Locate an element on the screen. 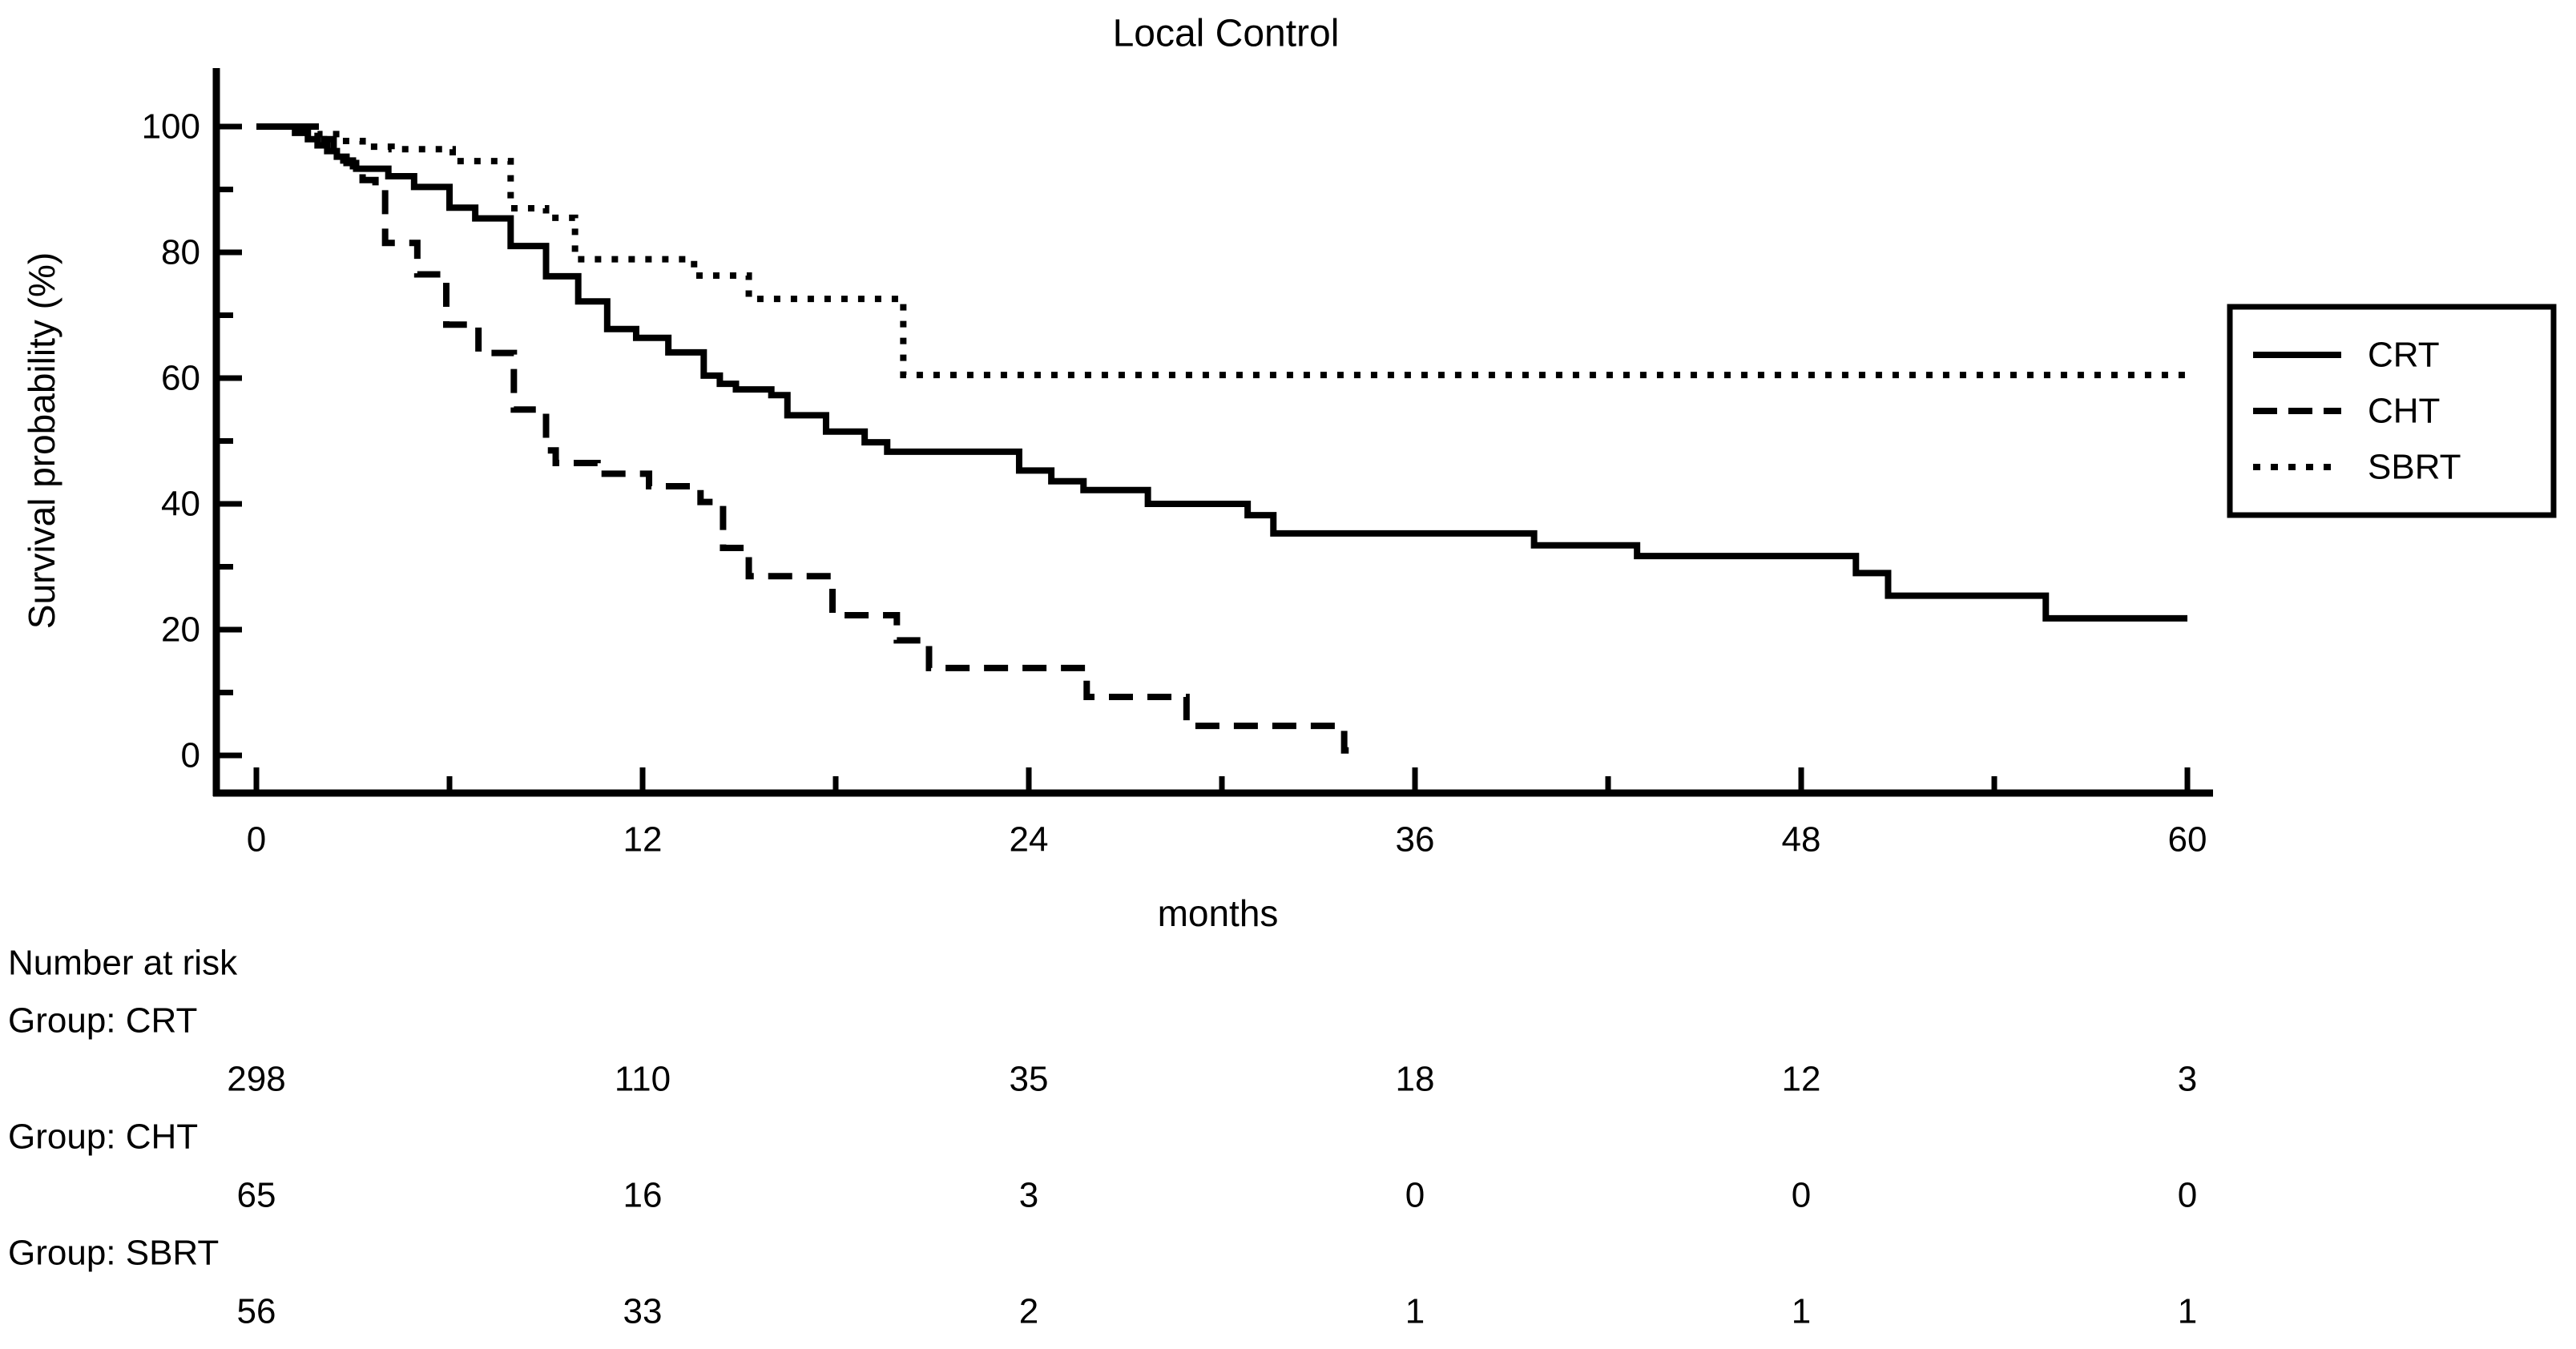  risk-count: 18 is located at coordinates (1415, 1079).